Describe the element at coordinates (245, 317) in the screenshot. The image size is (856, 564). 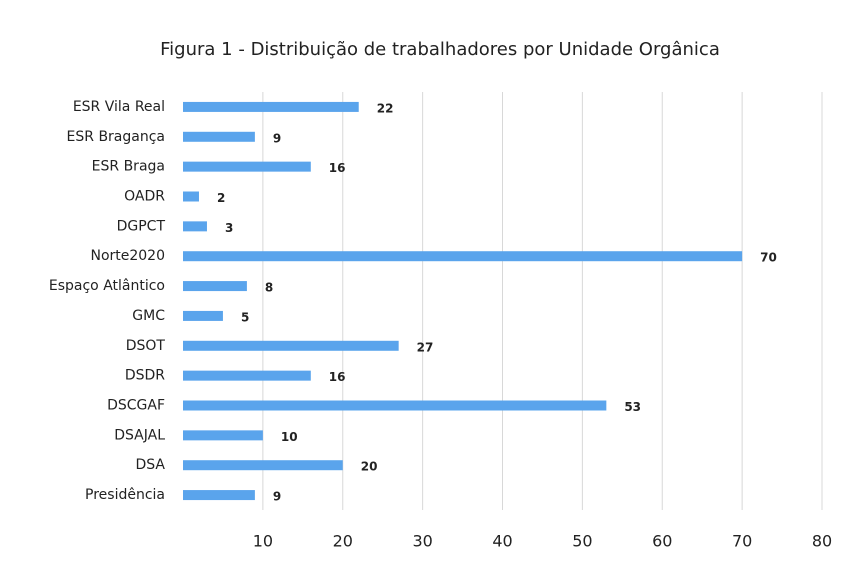
I see `data-label: 5` at that location.